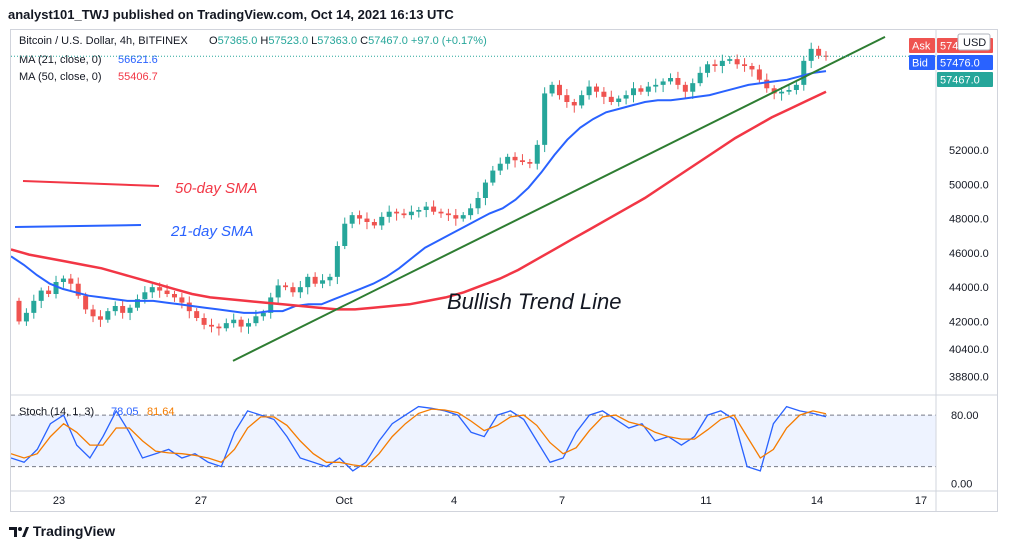 The image size is (1009, 548). Describe the element at coordinates (60, 77) in the screenshot. I see `ma50-label: MA (50, close, 0)` at that location.